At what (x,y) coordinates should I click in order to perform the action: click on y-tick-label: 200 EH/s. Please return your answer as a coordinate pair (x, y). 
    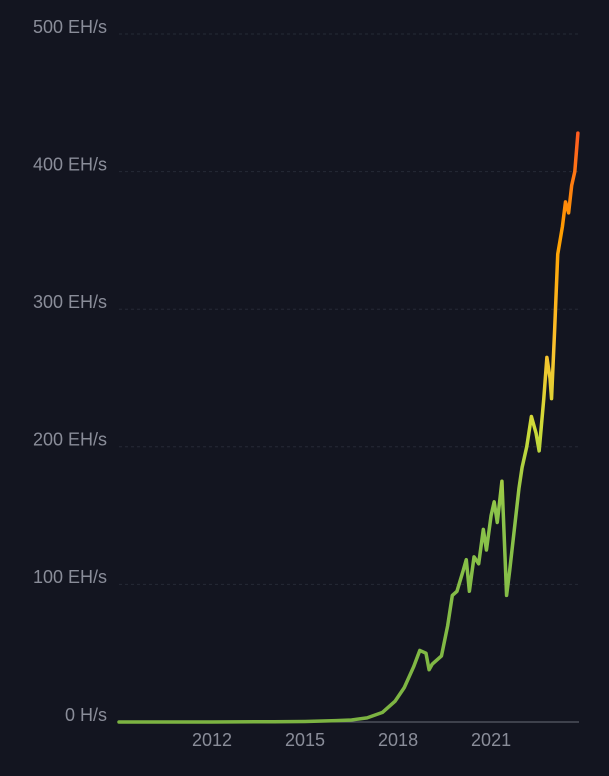
    Looking at the image, I should click on (70, 440).